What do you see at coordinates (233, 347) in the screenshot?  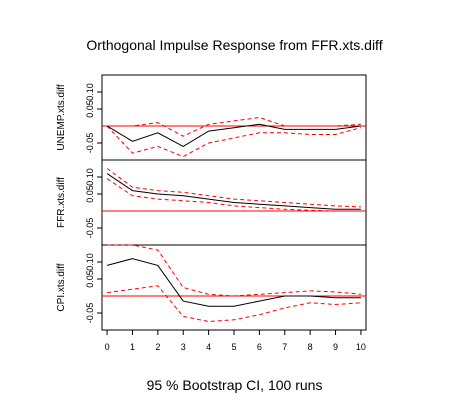 I see `x-tick-label: 5` at bounding box center [233, 347].